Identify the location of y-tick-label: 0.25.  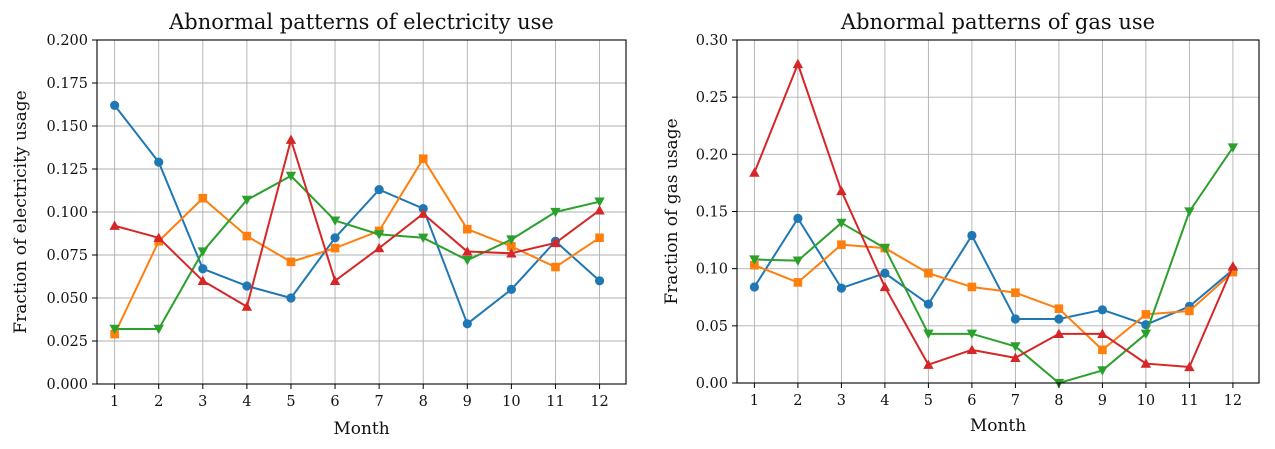
(712, 98).